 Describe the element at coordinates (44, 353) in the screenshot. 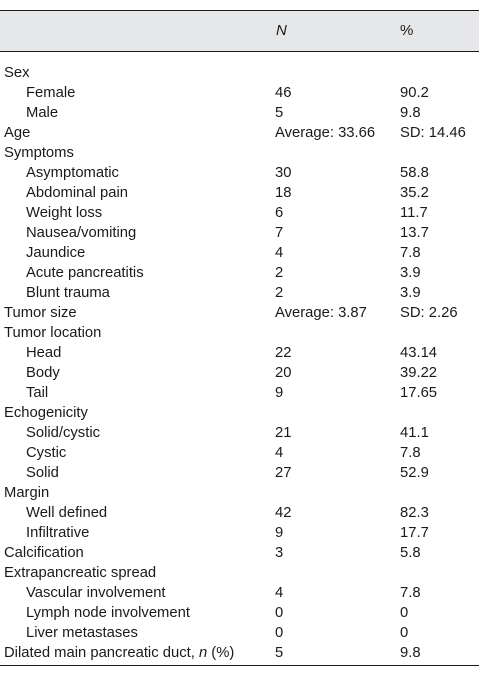

I see `row-label-text: Head` at that location.